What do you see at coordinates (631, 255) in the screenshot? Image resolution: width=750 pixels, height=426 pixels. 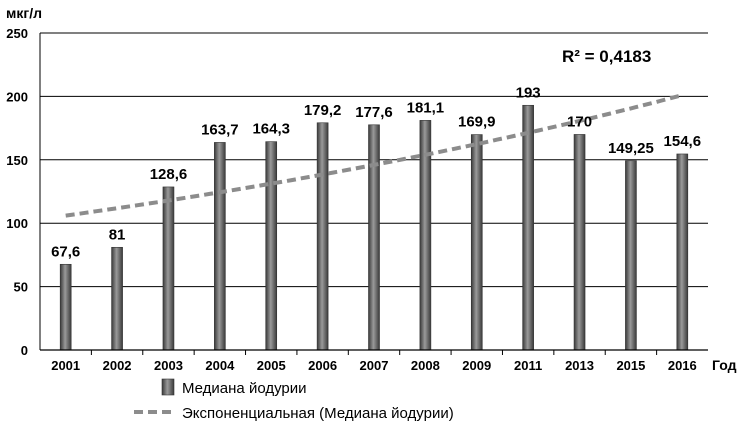 I see `bar-2015` at bounding box center [631, 255].